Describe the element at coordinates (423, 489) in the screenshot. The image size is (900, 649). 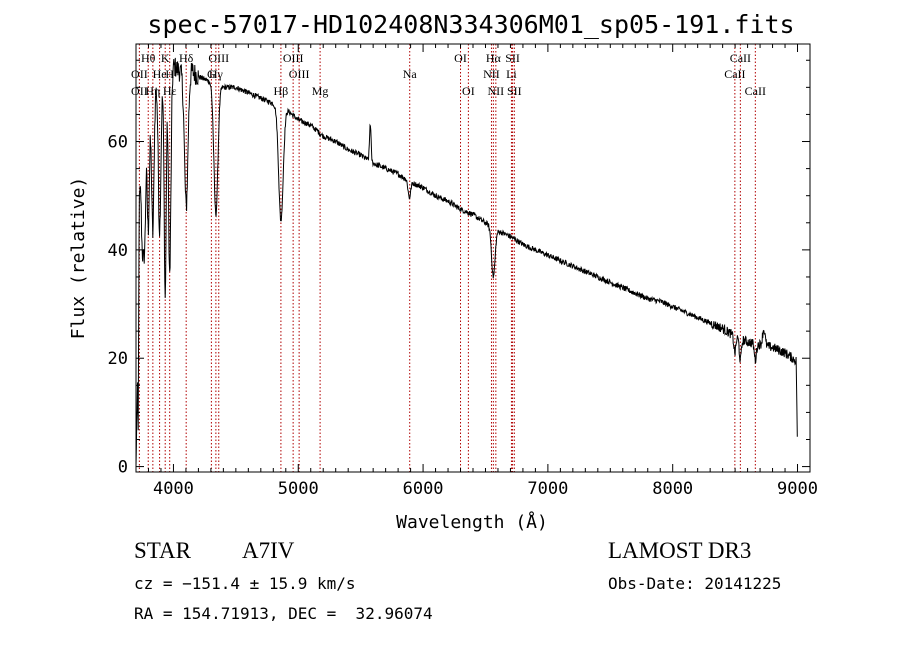
I see `x-tick-label: 6000` at that location.